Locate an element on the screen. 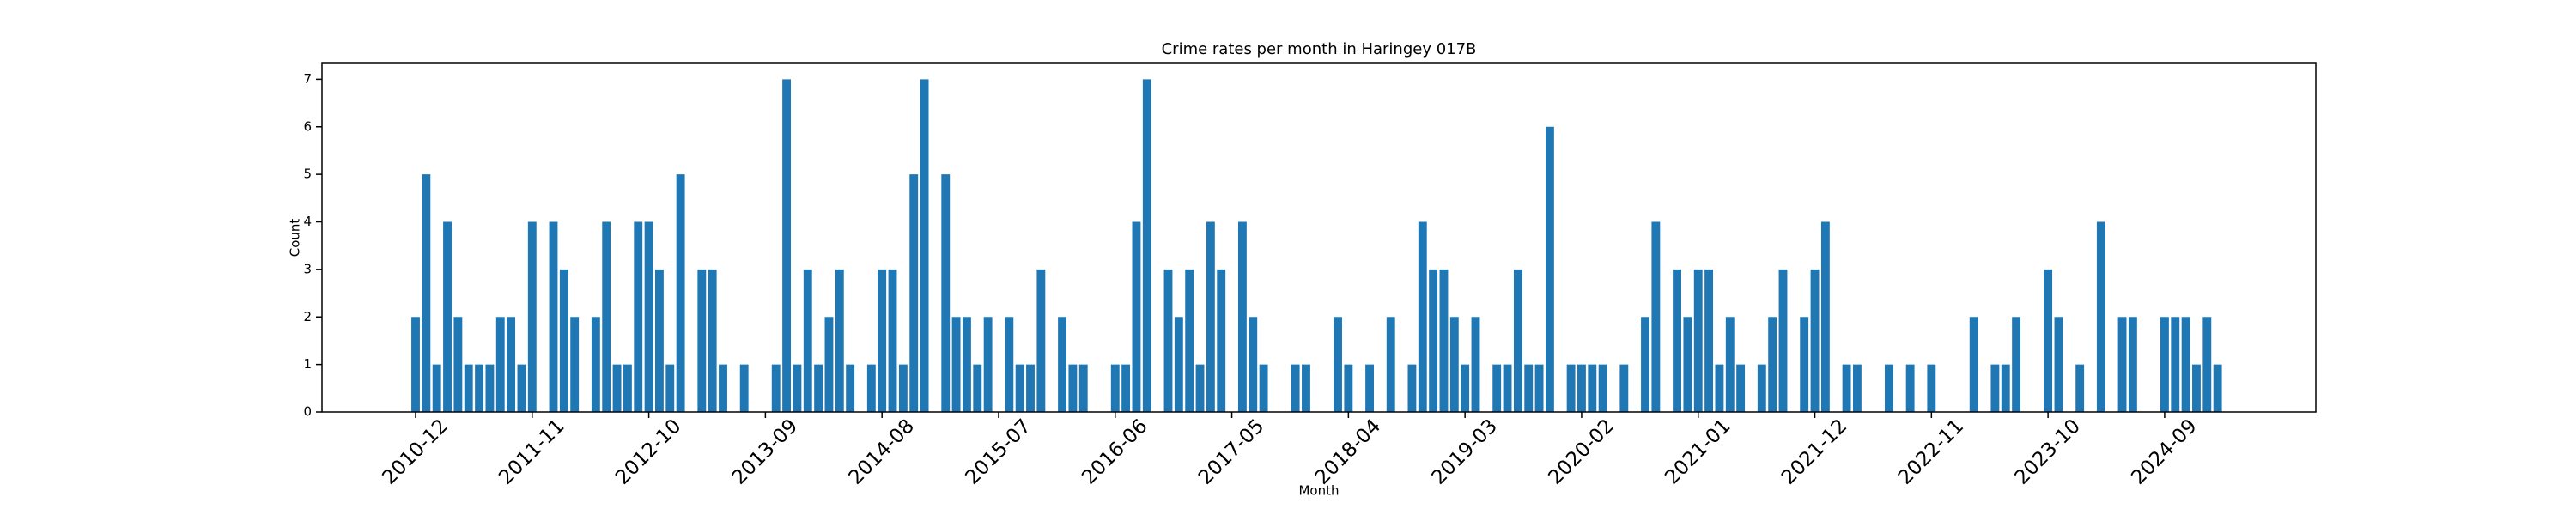 This screenshot has height=515, width=2576. x-tick-label: 2019-03 is located at coordinates (1465, 451).